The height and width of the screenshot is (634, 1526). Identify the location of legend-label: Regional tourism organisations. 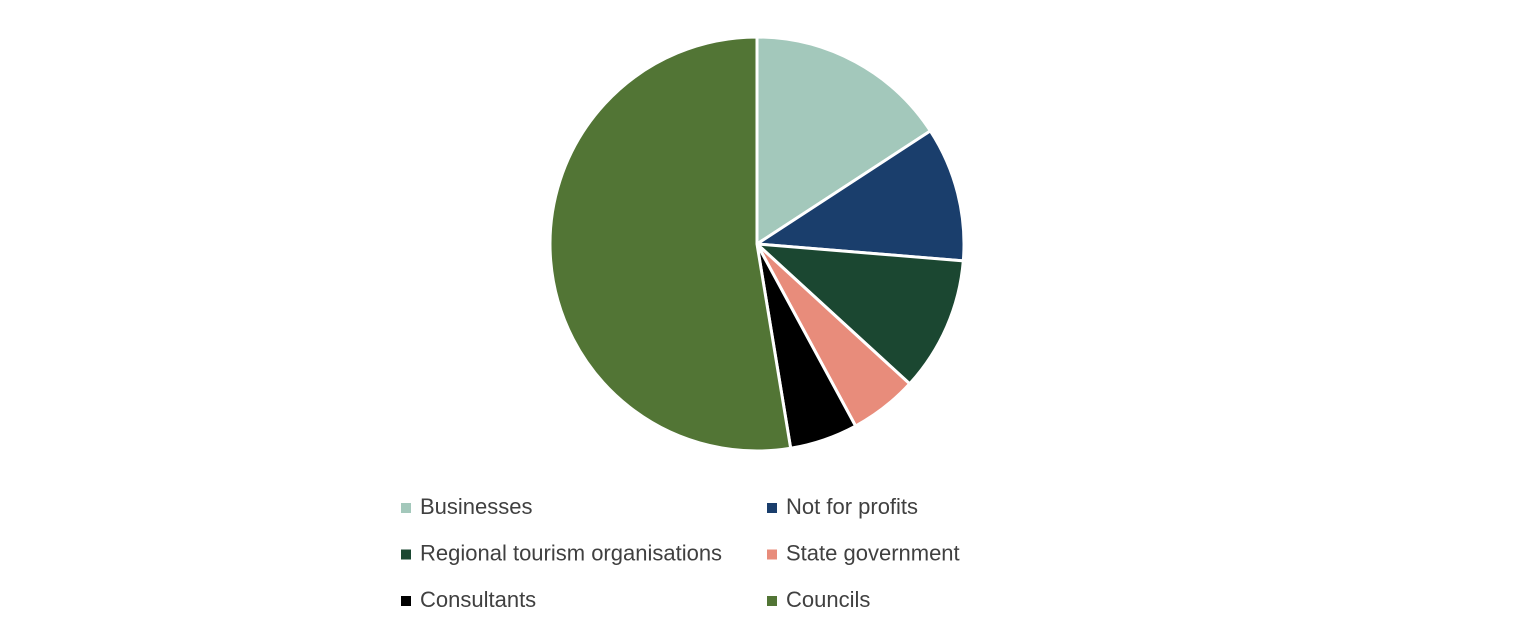
(571, 552).